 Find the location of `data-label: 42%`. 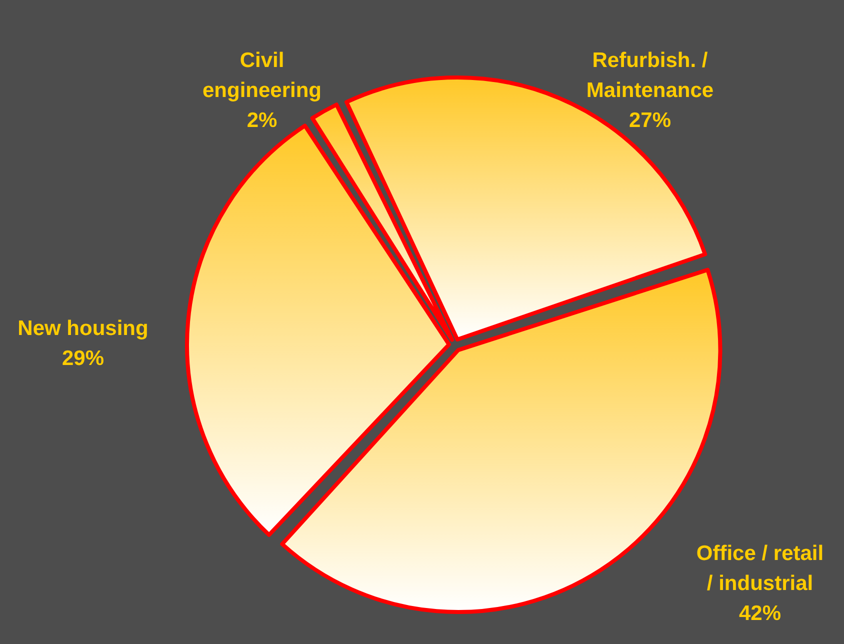

data-label: 42% is located at coordinates (760, 613).